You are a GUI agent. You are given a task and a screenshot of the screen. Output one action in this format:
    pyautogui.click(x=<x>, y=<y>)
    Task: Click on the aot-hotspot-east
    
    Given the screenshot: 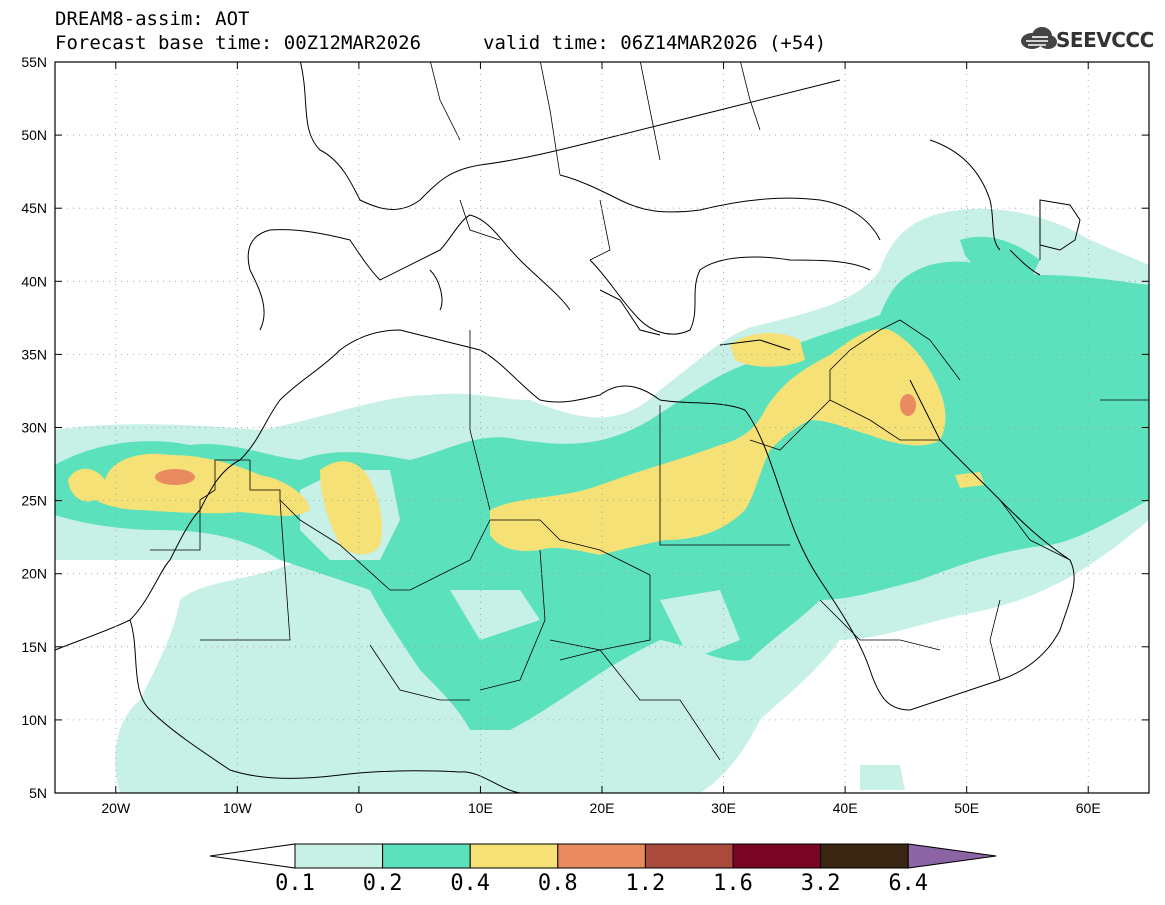 What is the action you would take?
    pyautogui.click(x=908, y=405)
    